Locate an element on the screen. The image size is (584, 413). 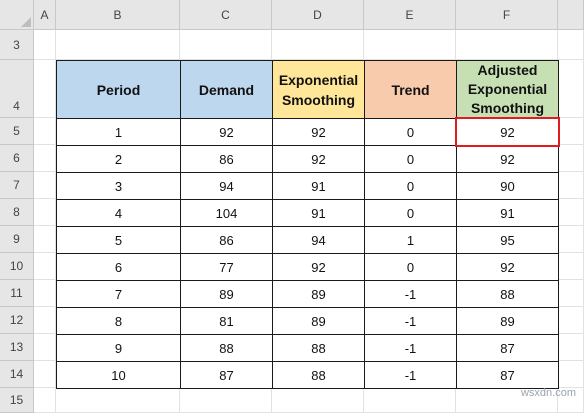
column-header-d: D is located at coordinates (318, 15).